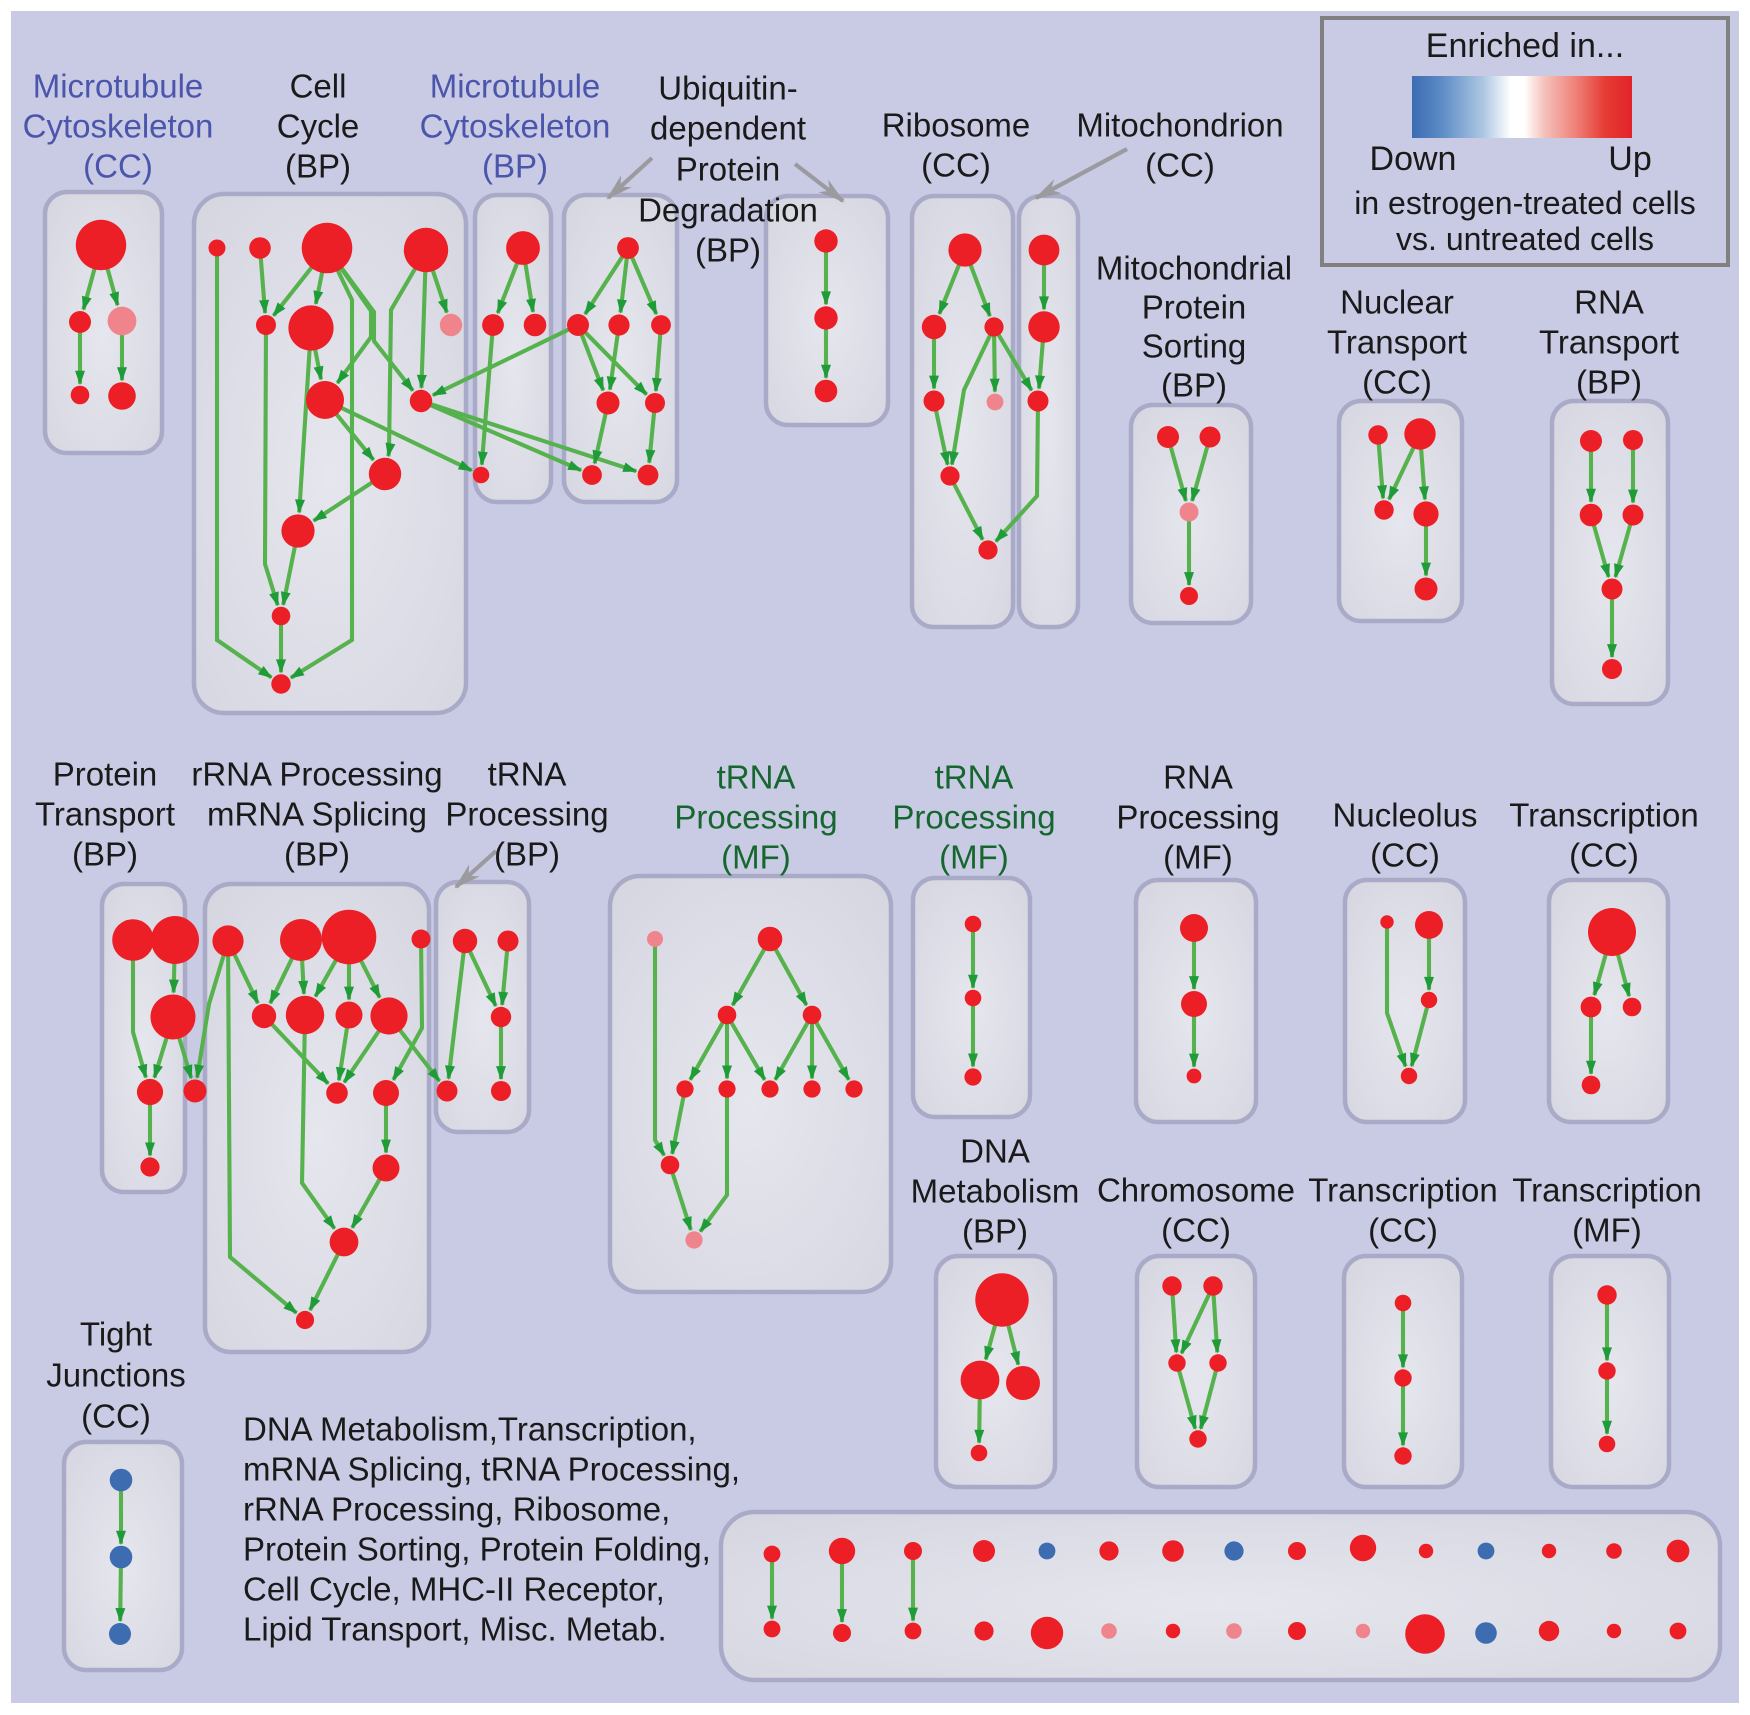 This screenshot has width=1750, height=1715. Describe the element at coordinates (727, 88) in the screenshot. I see `svg-text: Ubiquitin-` at that location.